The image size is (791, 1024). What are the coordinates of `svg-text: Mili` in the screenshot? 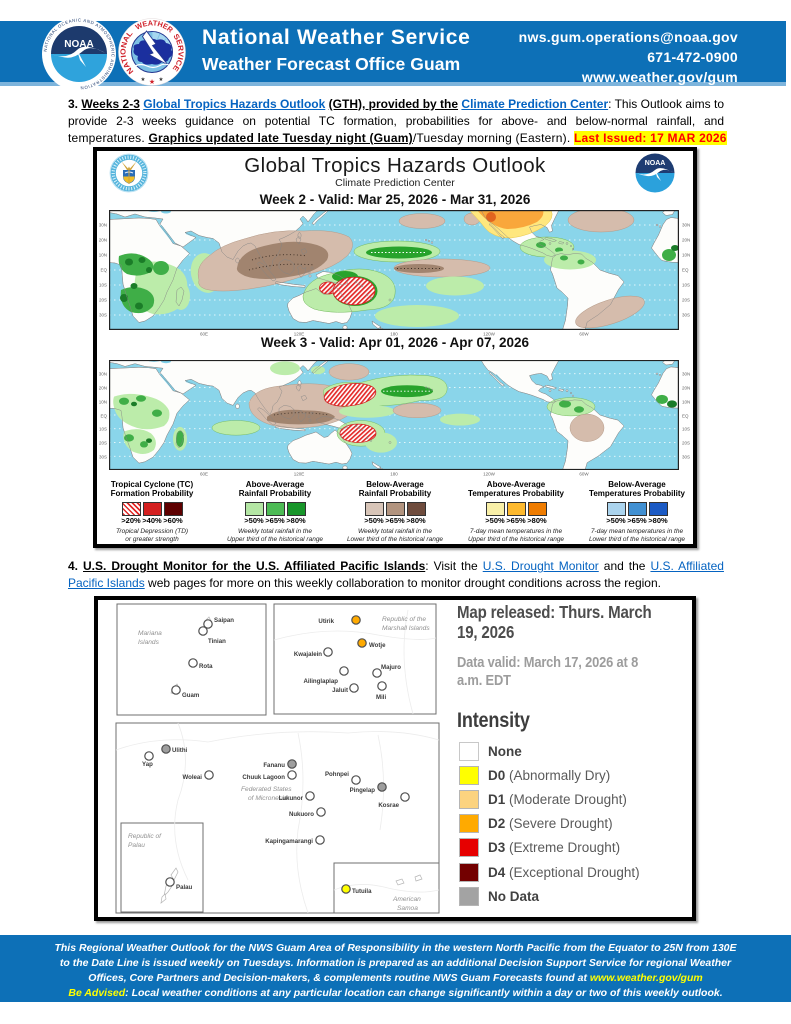 It's located at (381, 697).